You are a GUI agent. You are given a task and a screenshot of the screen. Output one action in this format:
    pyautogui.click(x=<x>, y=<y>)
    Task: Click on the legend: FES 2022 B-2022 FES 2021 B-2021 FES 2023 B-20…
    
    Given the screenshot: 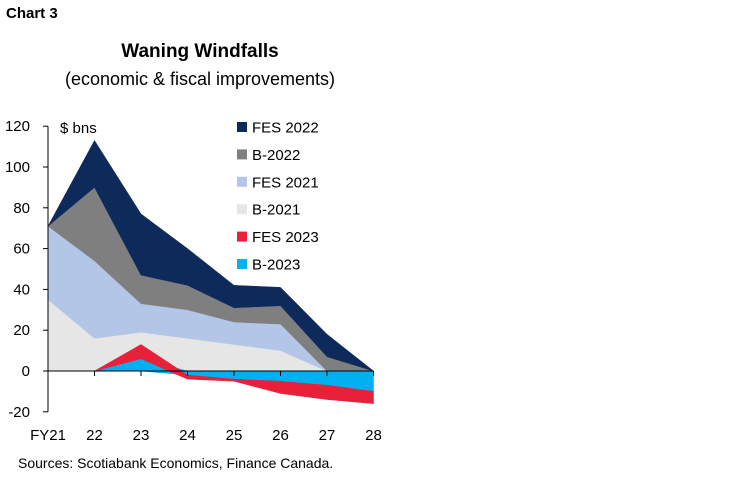 What is the action you would take?
    pyautogui.click(x=278, y=197)
    